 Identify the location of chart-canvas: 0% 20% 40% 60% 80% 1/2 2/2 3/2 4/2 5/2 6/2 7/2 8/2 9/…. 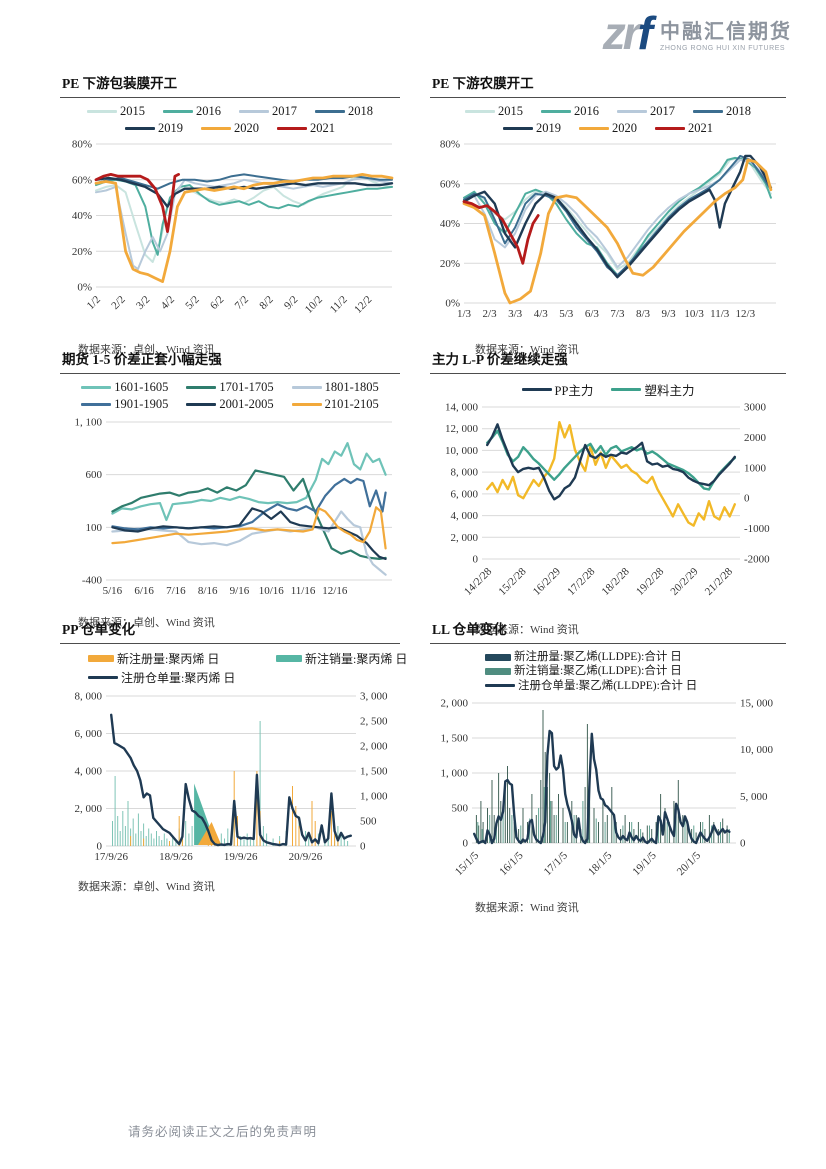
(233, 227).